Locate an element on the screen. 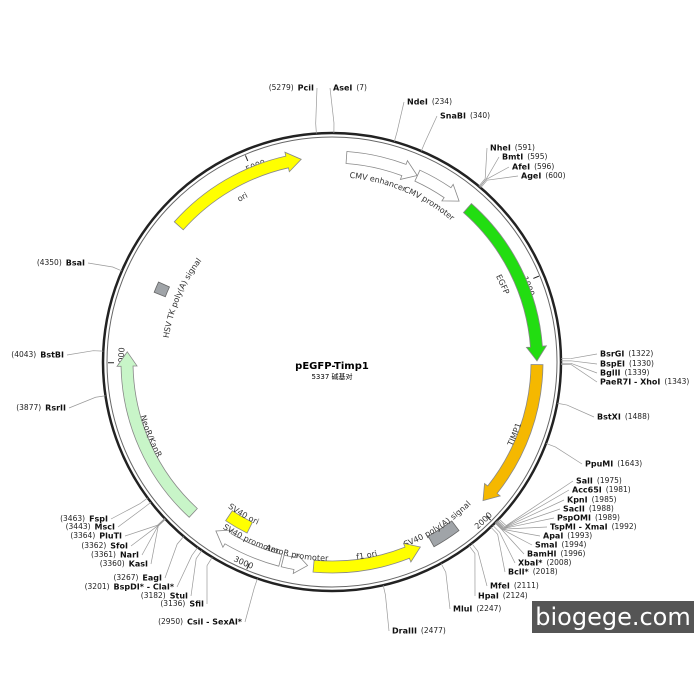 The width and height of the screenshot is (700, 700). site-name: SacII is located at coordinates (574, 509).